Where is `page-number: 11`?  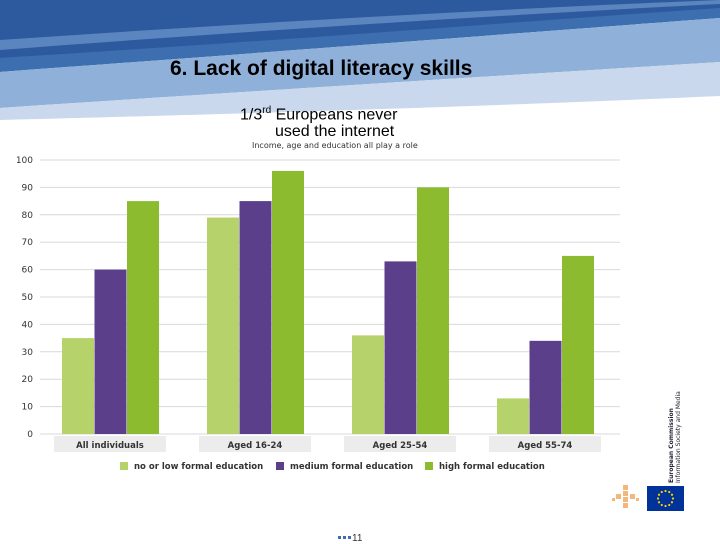
page-number: 11 is located at coordinates (357, 538).